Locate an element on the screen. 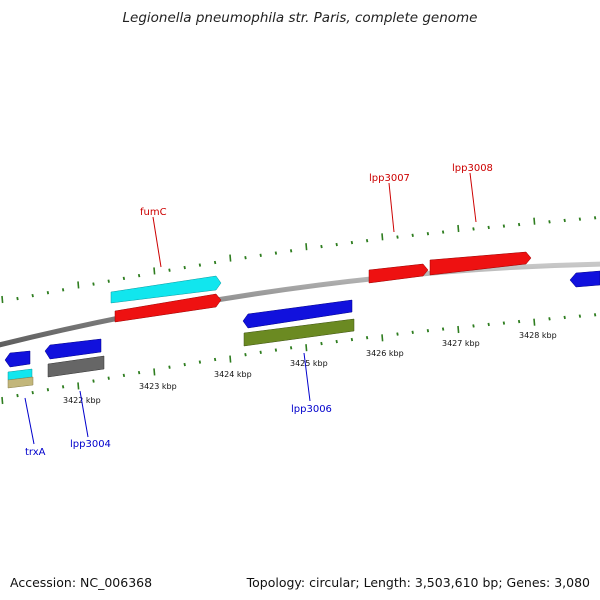  lpp3007-gene-arrow is located at coordinates (398, 273).